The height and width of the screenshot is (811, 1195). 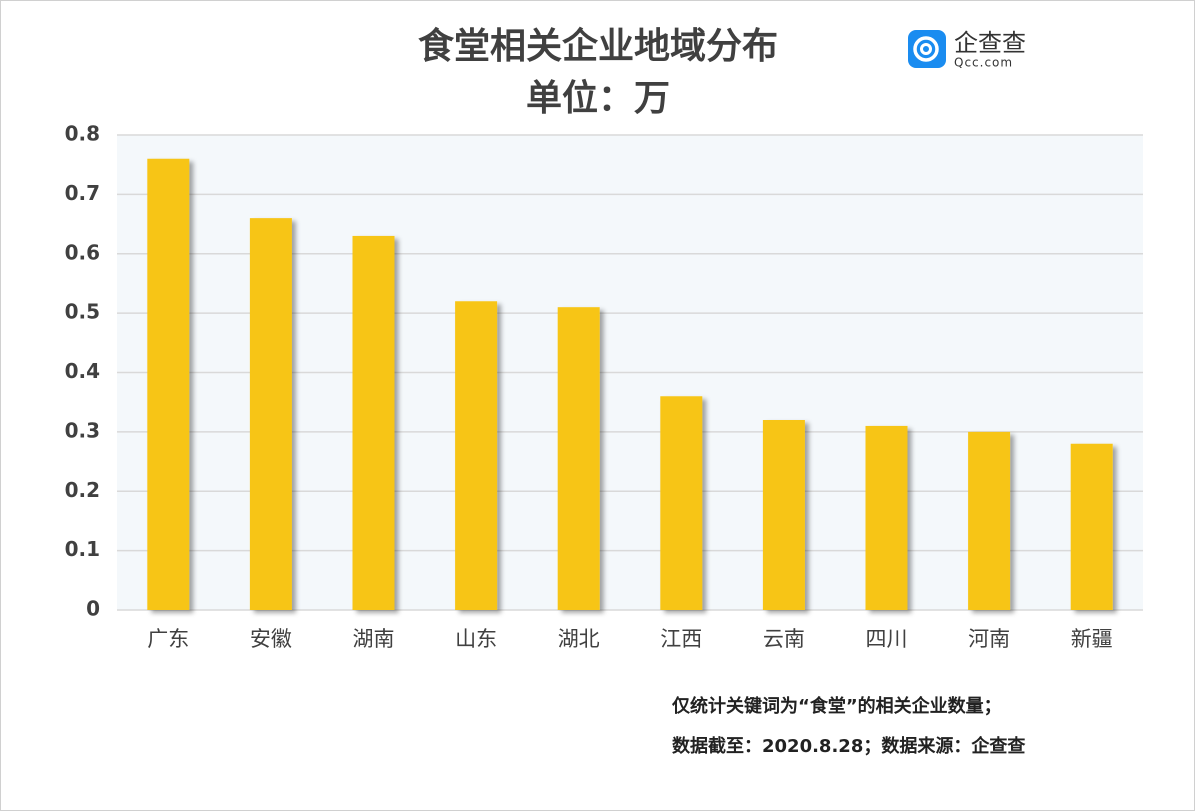 What do you see at coordinates (82, 312) in the screenshot?
I see `y-tick-label: 0.5` at bounding box center [82, 312].